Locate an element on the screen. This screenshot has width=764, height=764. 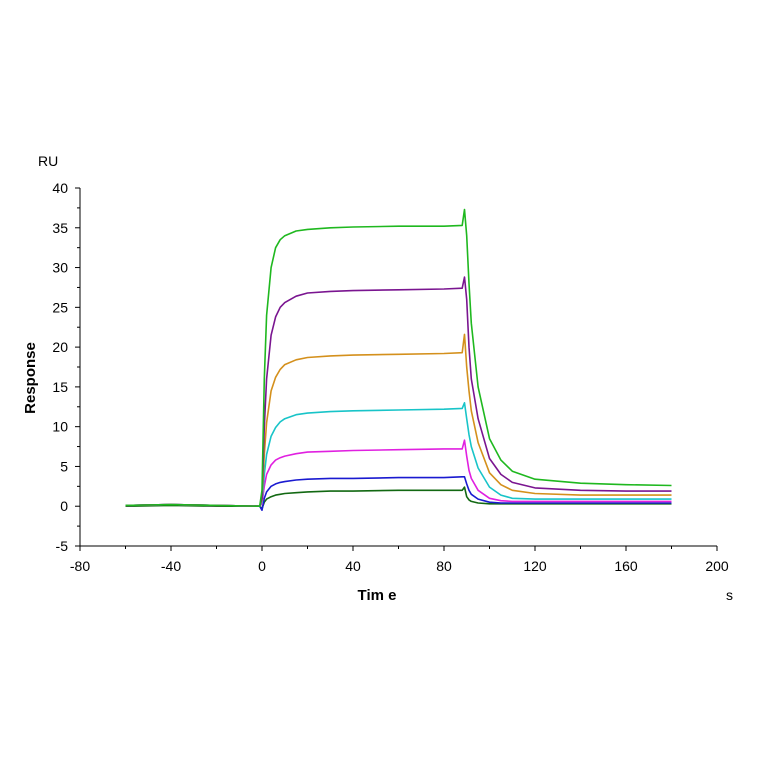
y-tick-label: 35 is located at coordinates (60, 228).